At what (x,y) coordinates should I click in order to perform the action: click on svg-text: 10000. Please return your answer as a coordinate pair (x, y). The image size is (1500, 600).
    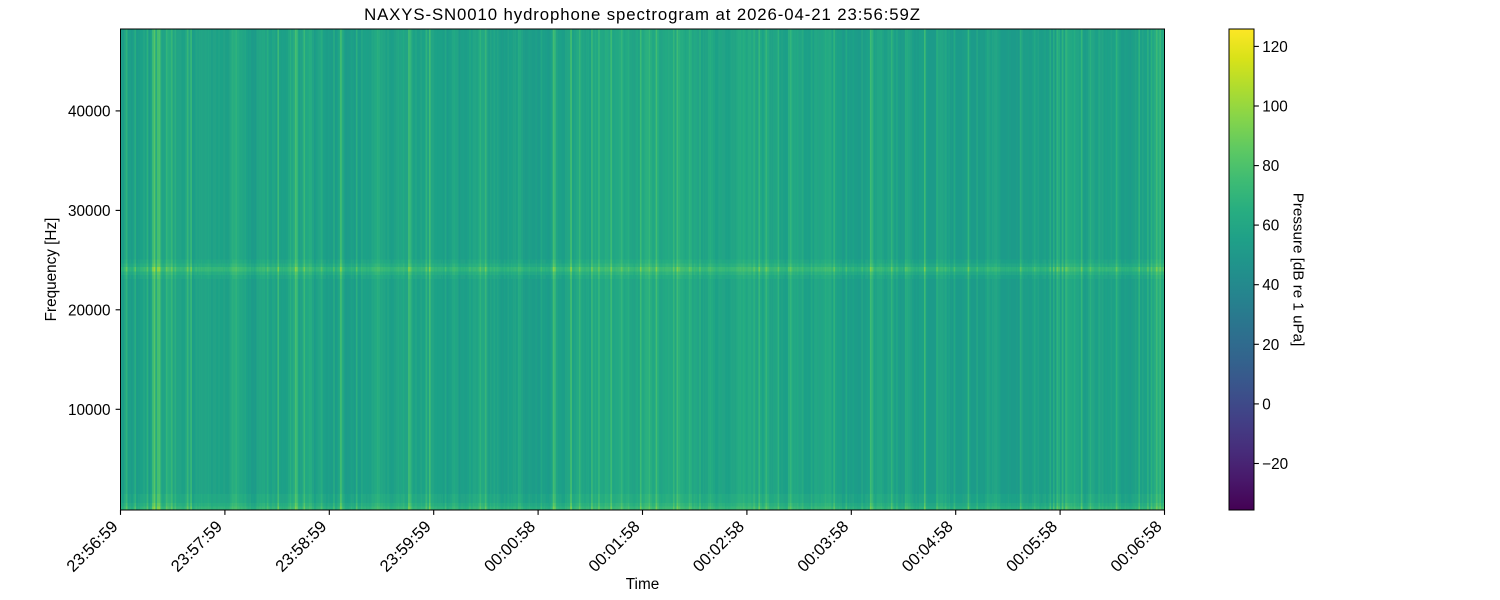
    Looking at the image, I should click on (89, 410).